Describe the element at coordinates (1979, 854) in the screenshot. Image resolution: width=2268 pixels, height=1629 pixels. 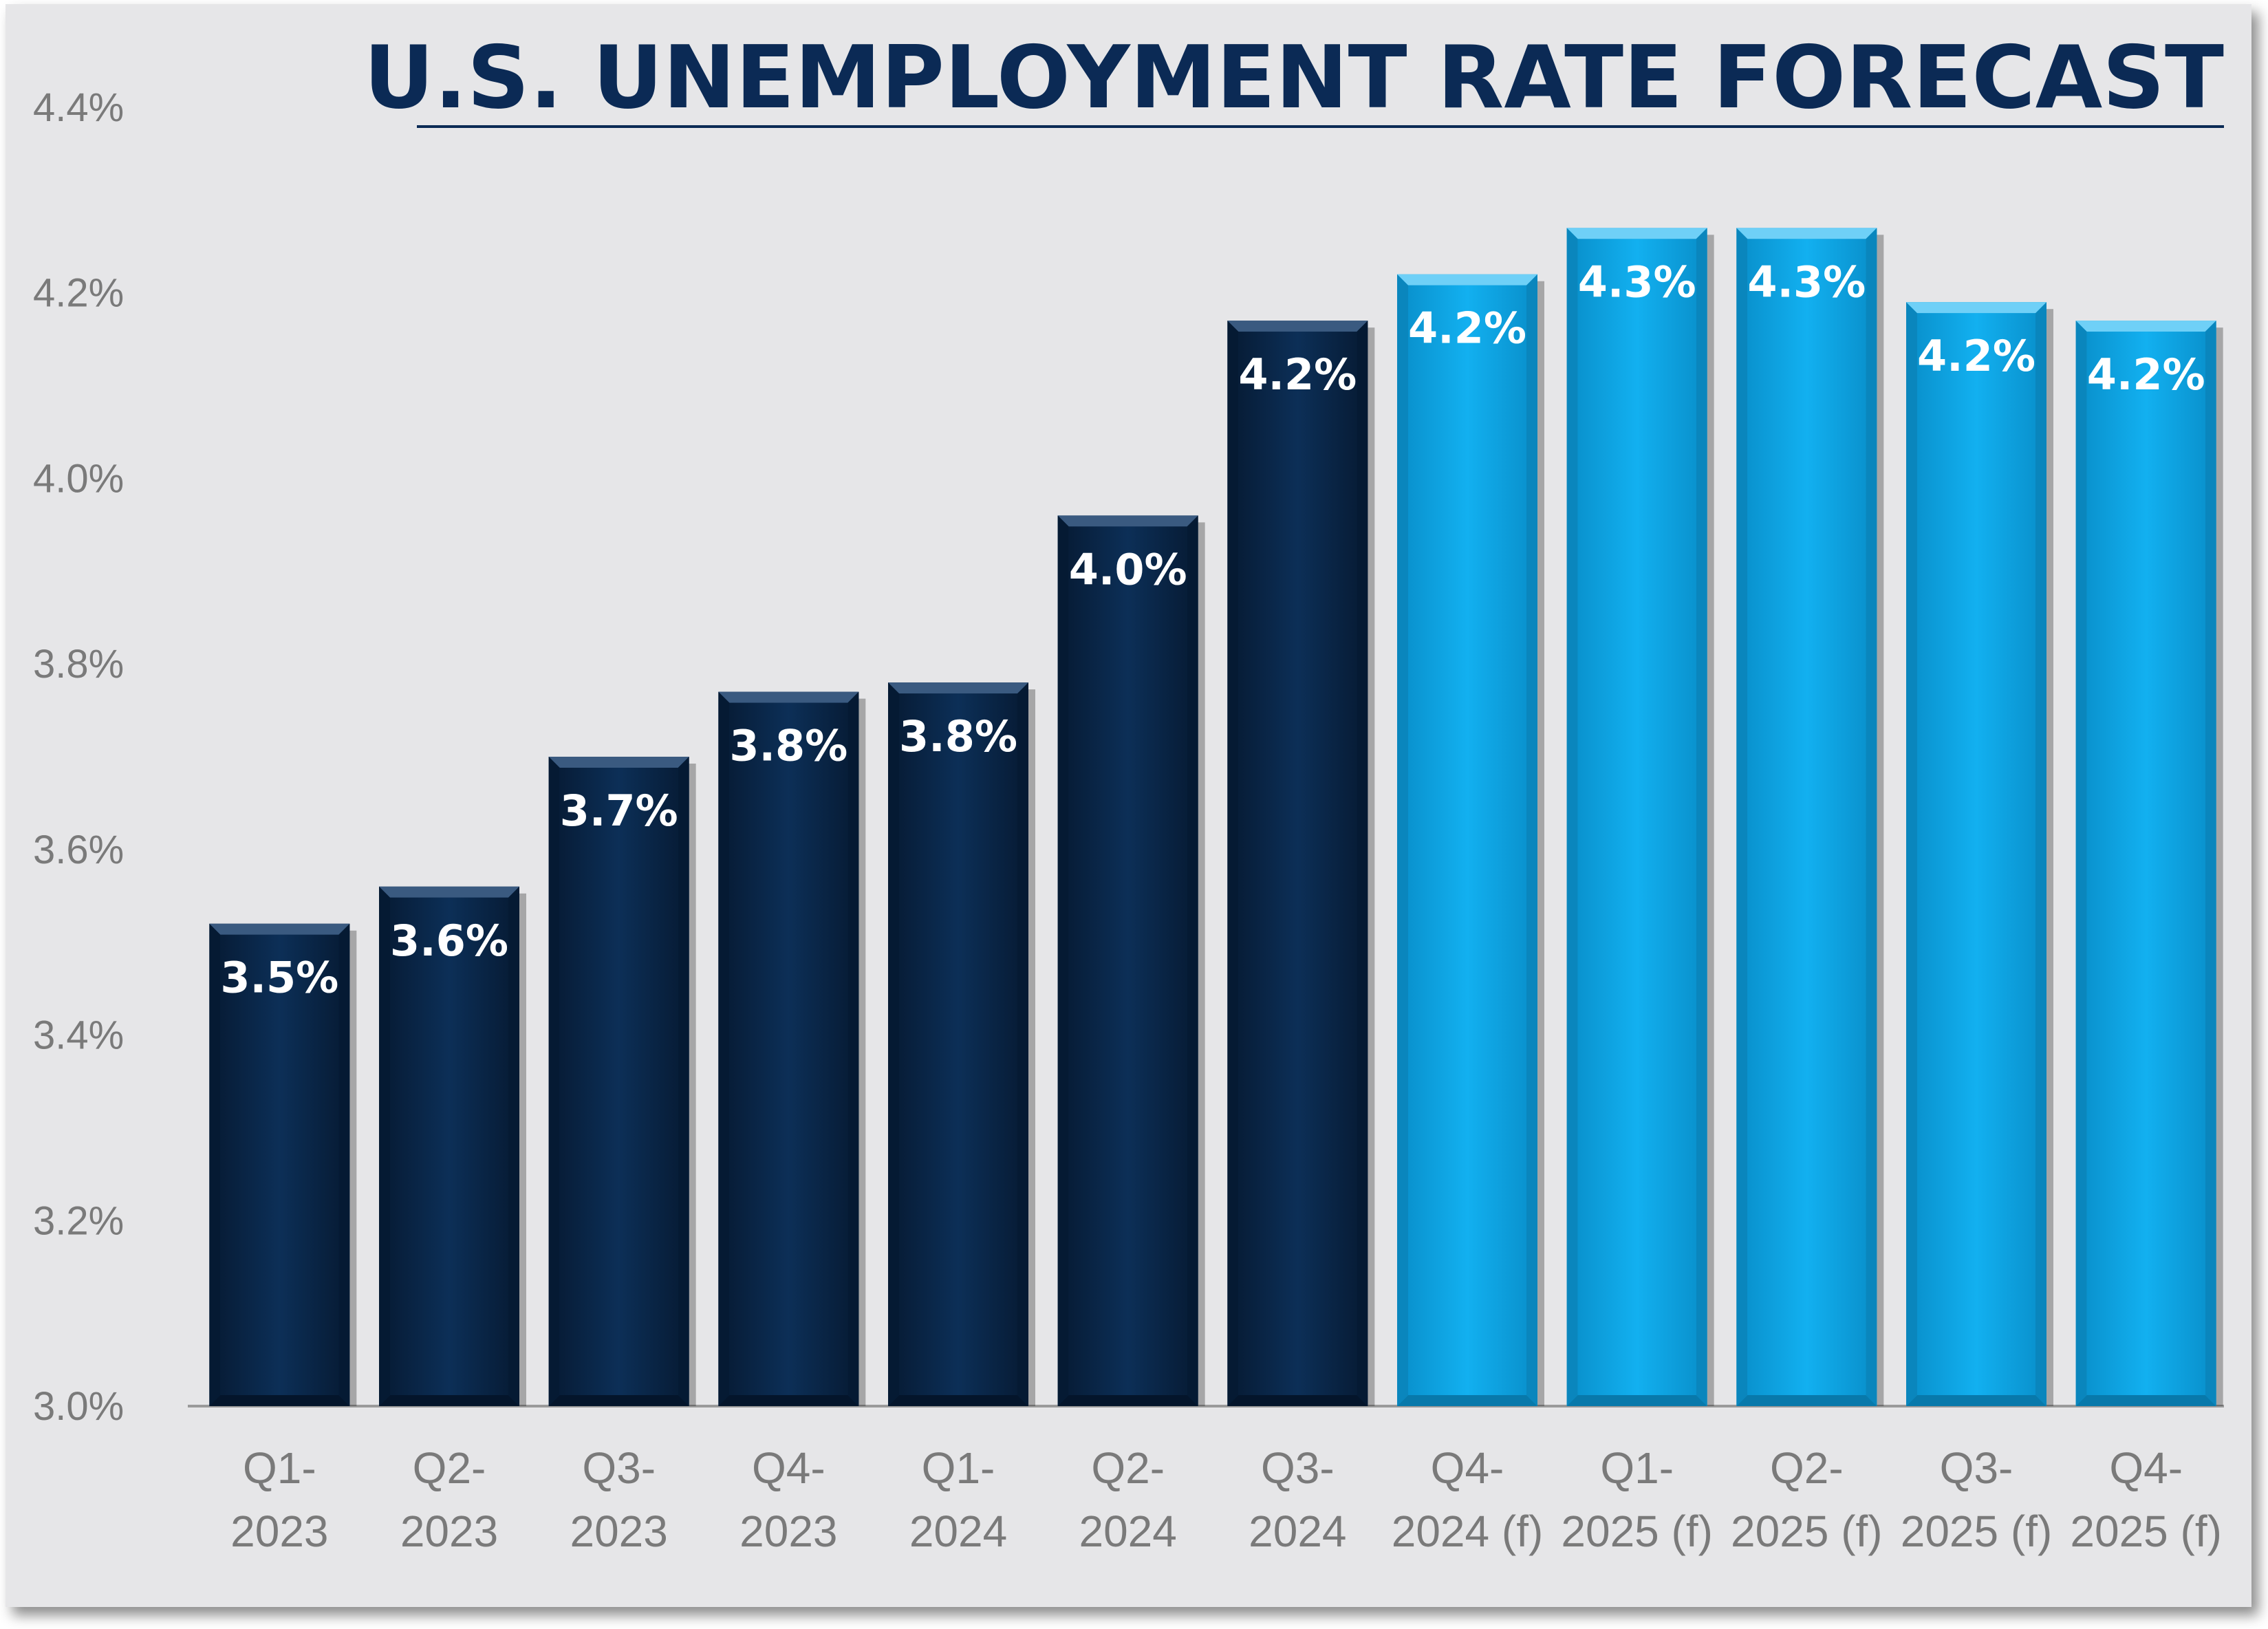
I see `bar-11: 4.2%` at that location.